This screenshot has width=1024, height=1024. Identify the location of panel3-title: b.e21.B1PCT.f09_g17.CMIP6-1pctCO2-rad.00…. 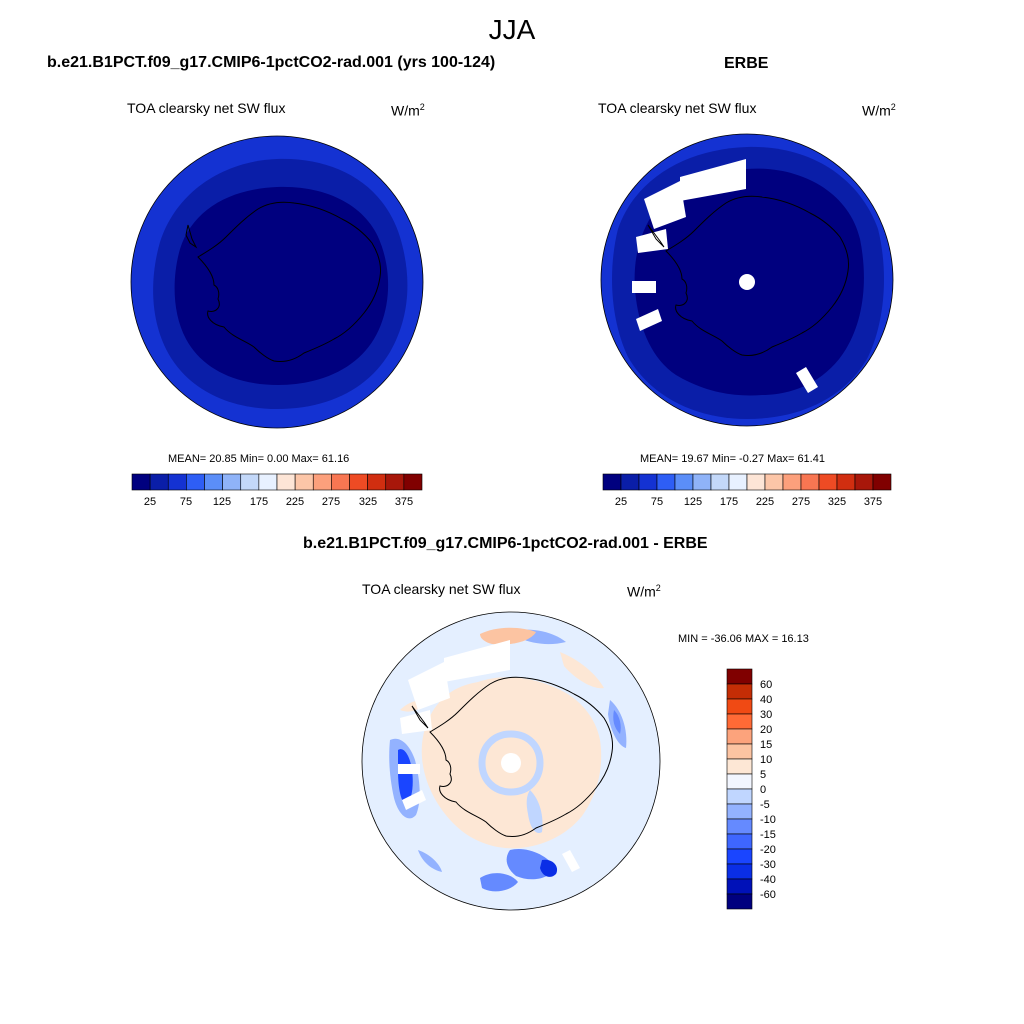
(505, 543).